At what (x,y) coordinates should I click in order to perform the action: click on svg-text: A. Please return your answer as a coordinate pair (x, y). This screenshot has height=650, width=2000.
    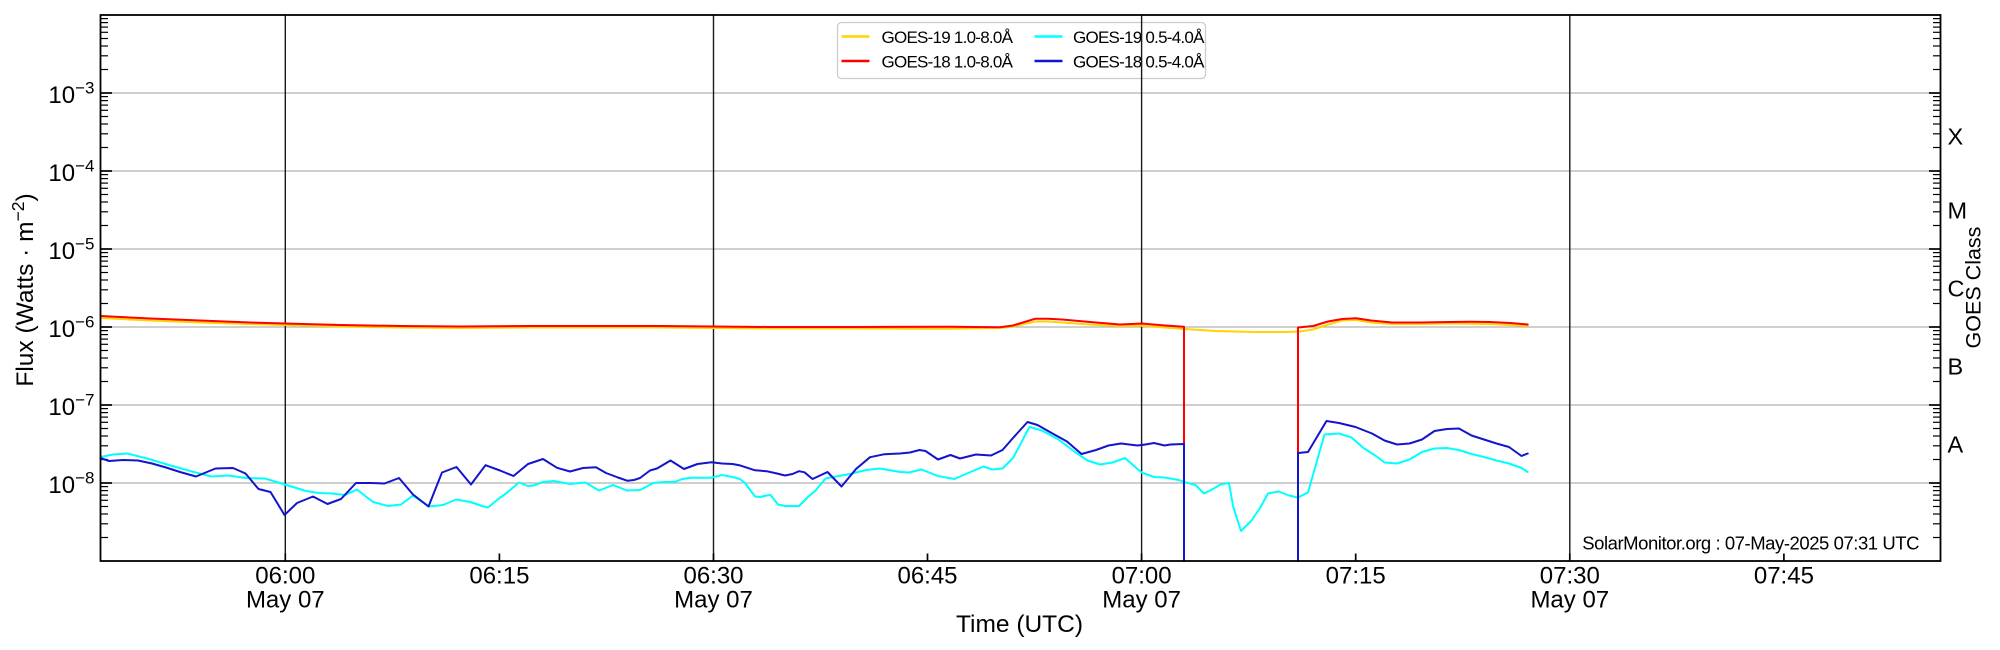
    Looking at the image, I should click on (1956, 445).